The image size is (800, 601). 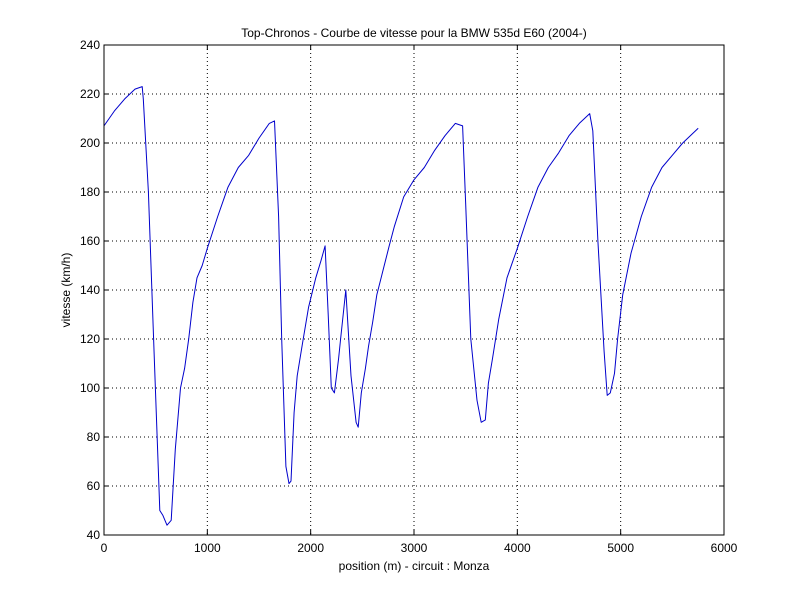 I want to click on x-axis-label: position (m) - circuit : Monza, so click(x=414, y=566).